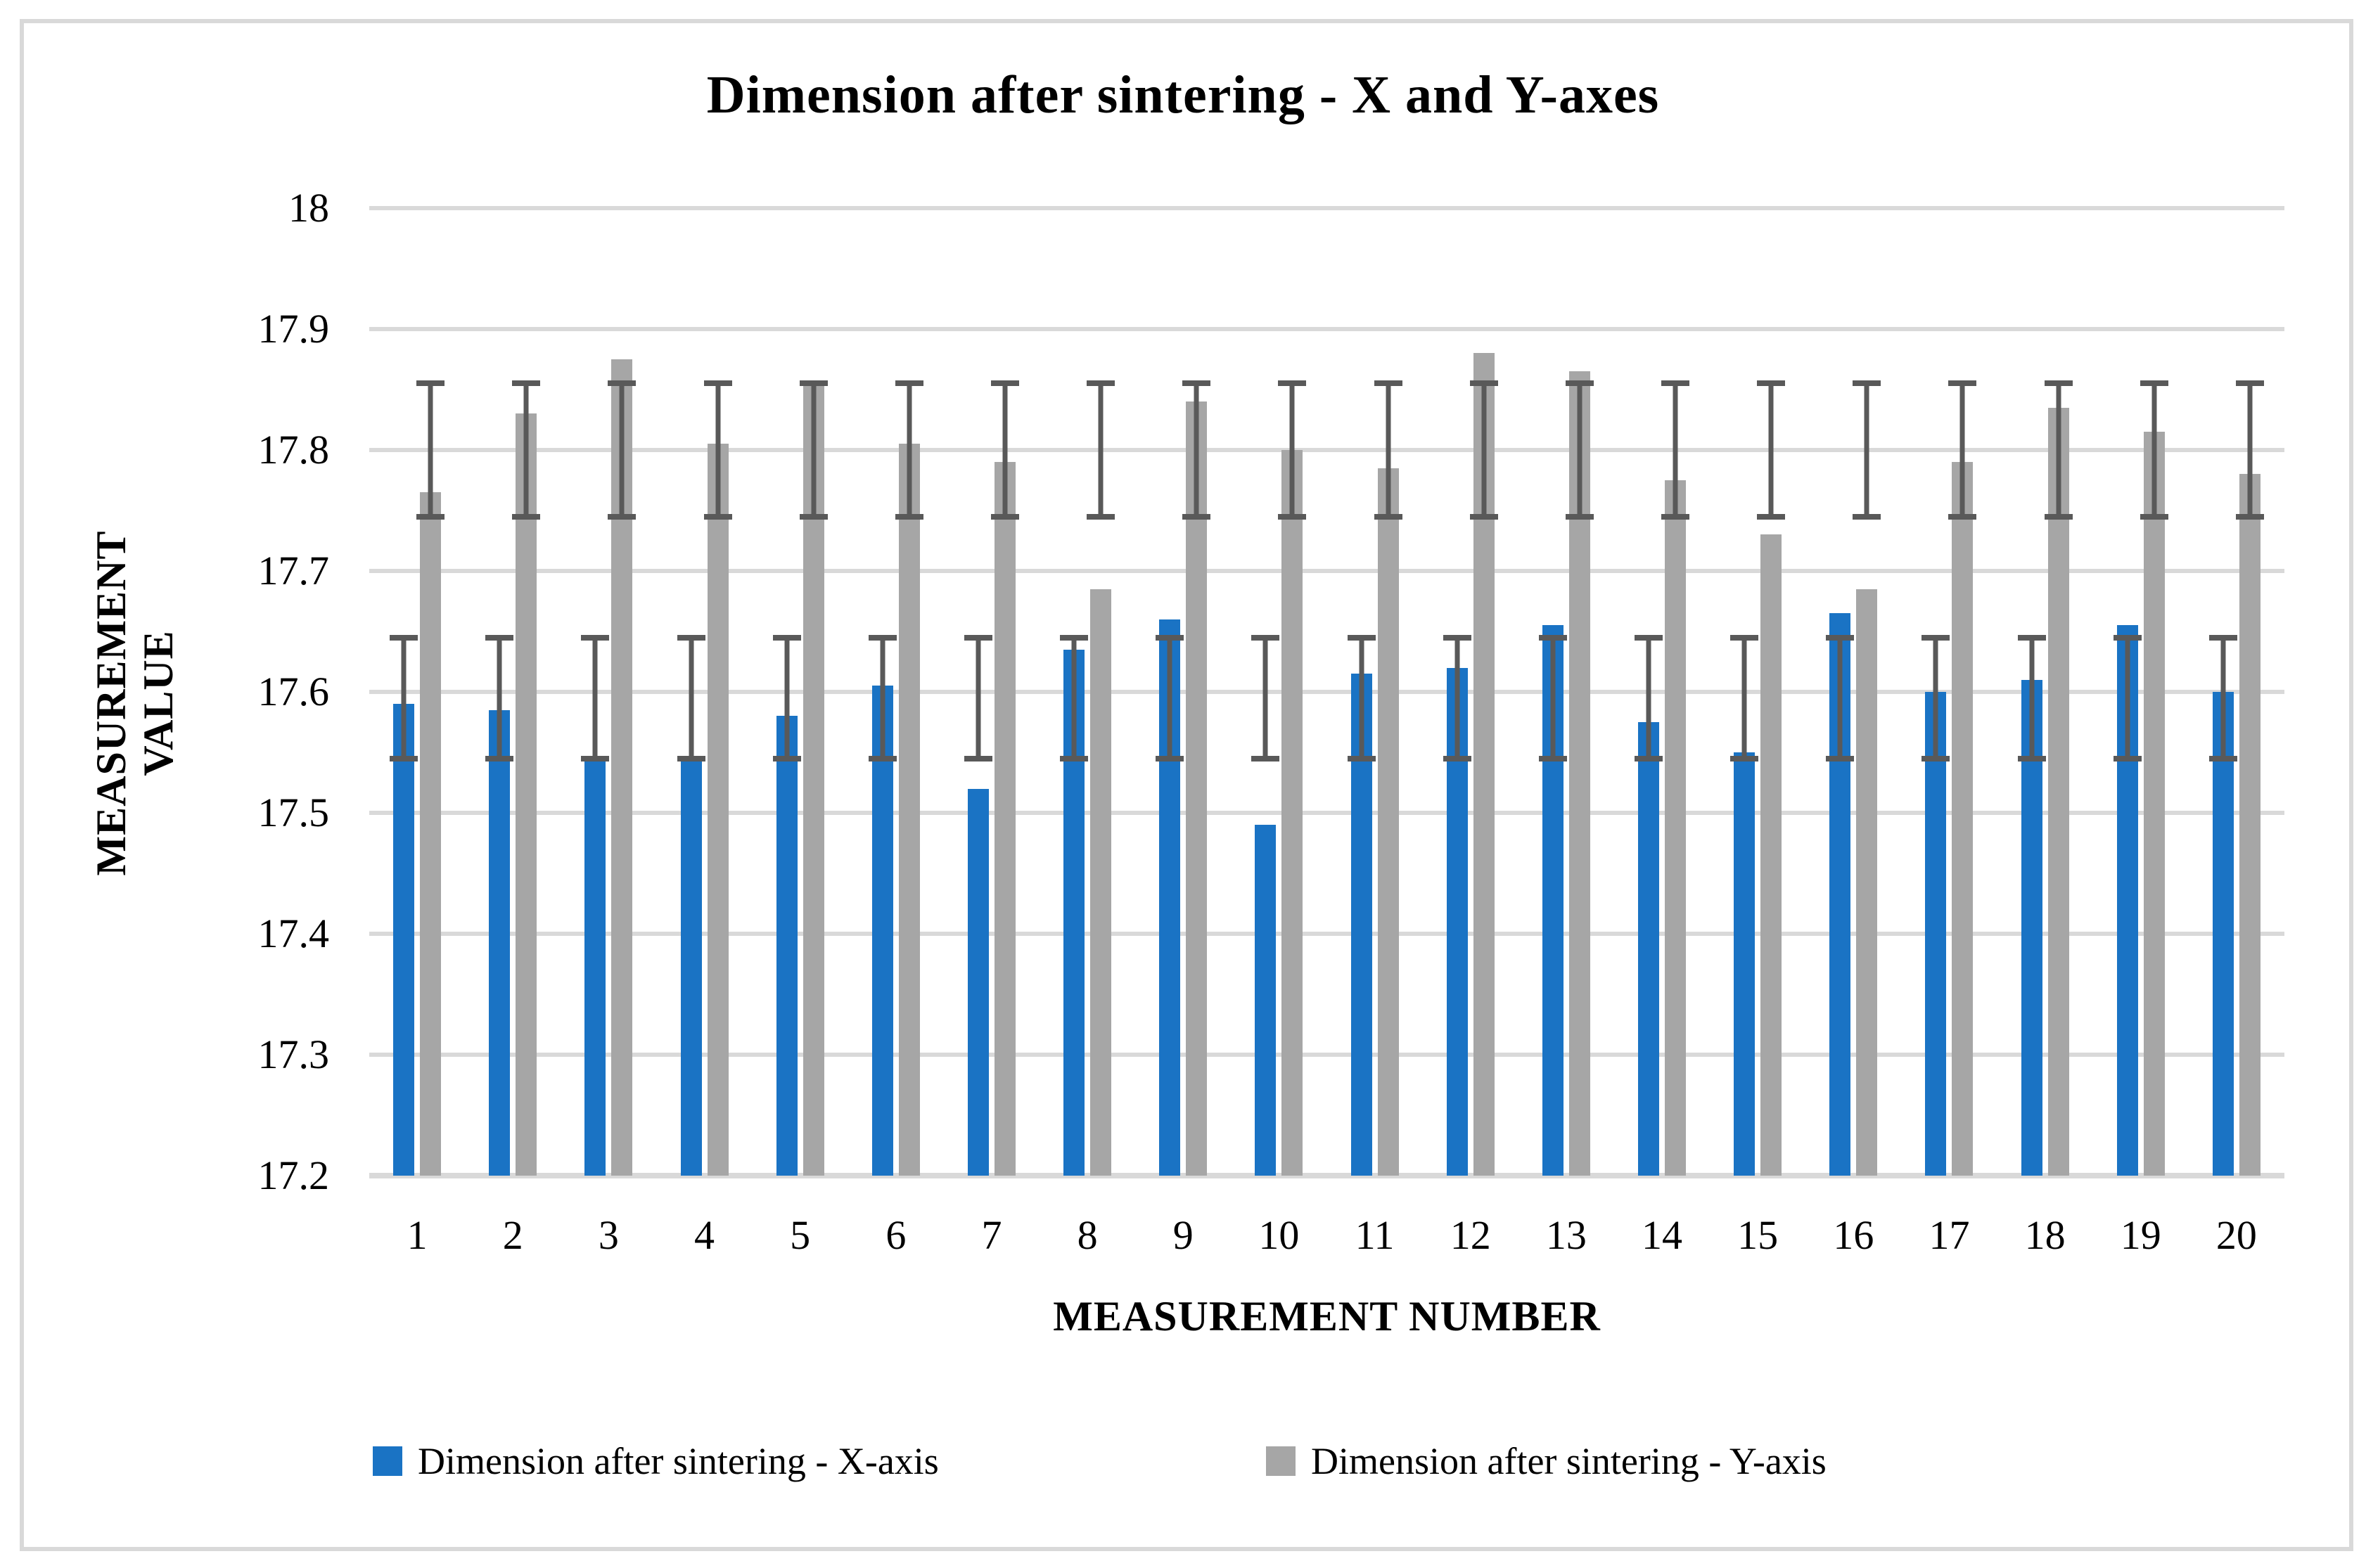  Describe the element at coordinates (1183, 1235) in the screenshot. I see `x-tick-label-9: 9` at that location.